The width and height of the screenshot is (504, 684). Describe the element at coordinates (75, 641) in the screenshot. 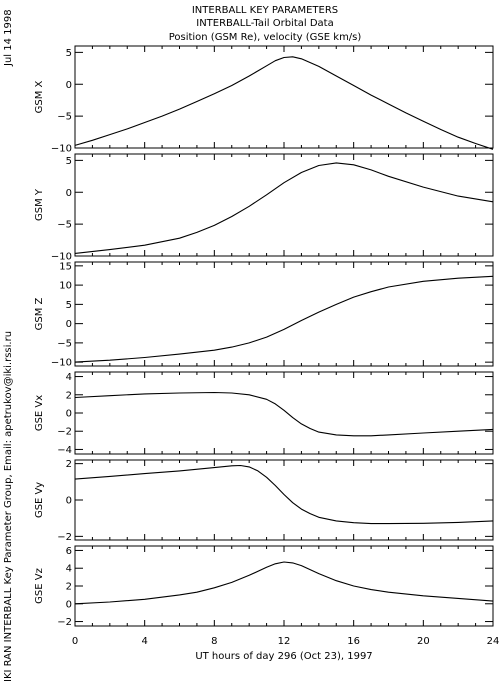

I see `x-tick-label: 0` at that location.